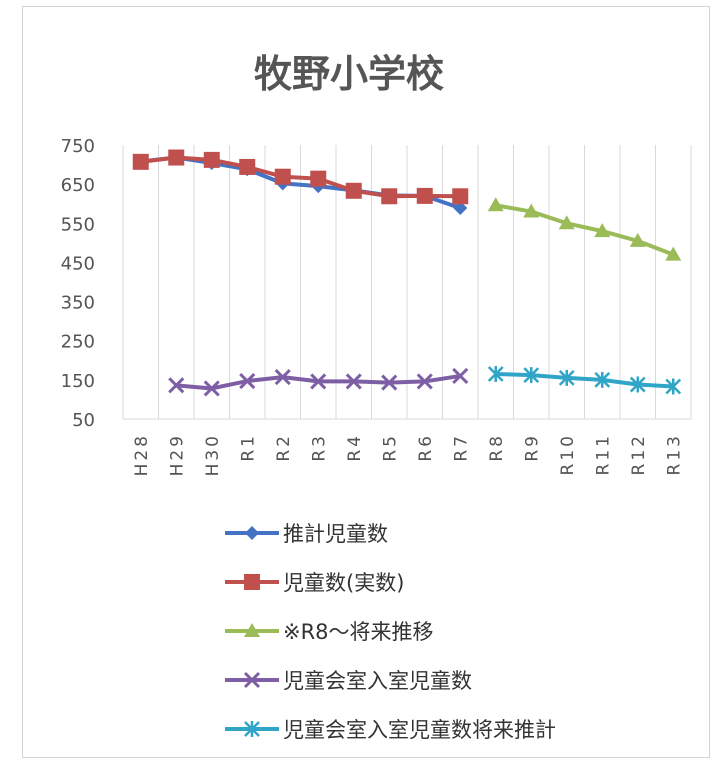 Image resolution: width=716 pixels, height=764 pixels. Describe the element at coordinates (497, 447) in the screenshot. I see `x-tick-label: R8` at that location.